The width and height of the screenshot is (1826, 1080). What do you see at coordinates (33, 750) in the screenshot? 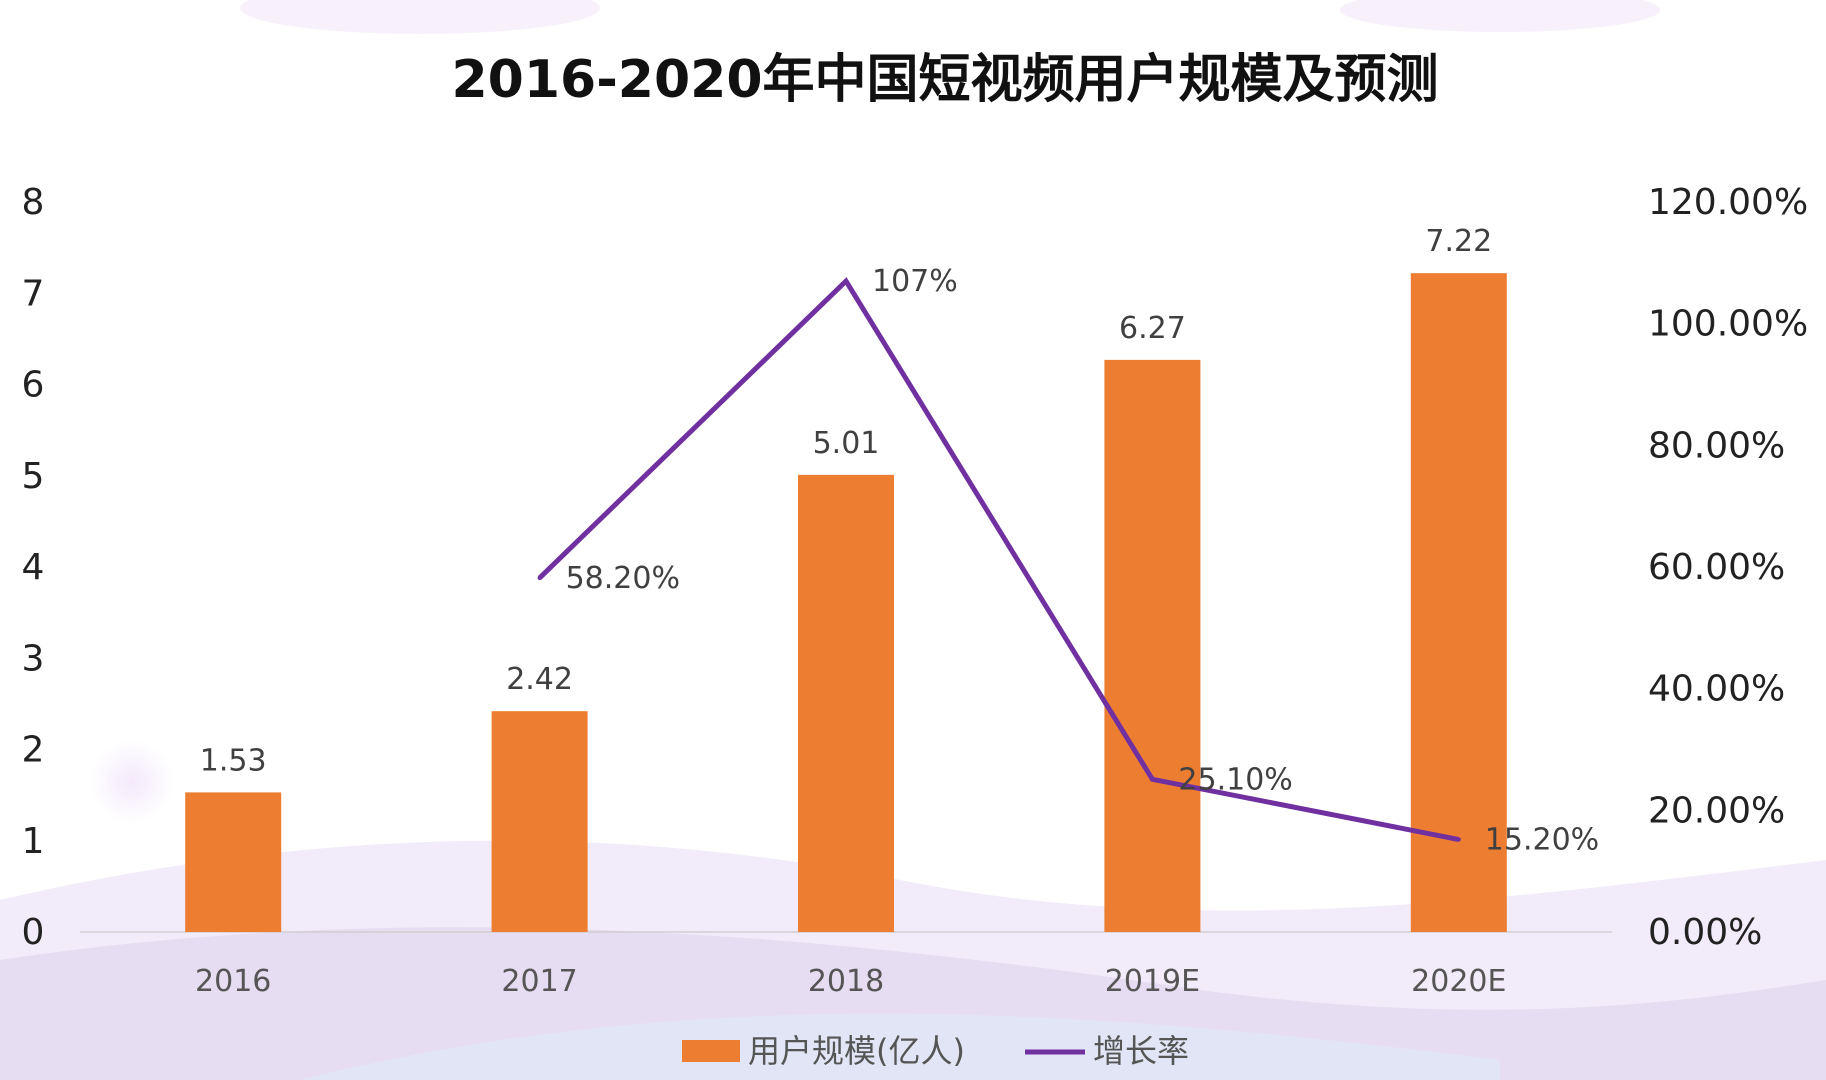
I see `left-axis-tick-label: 2` at bounding box center [33, 750].